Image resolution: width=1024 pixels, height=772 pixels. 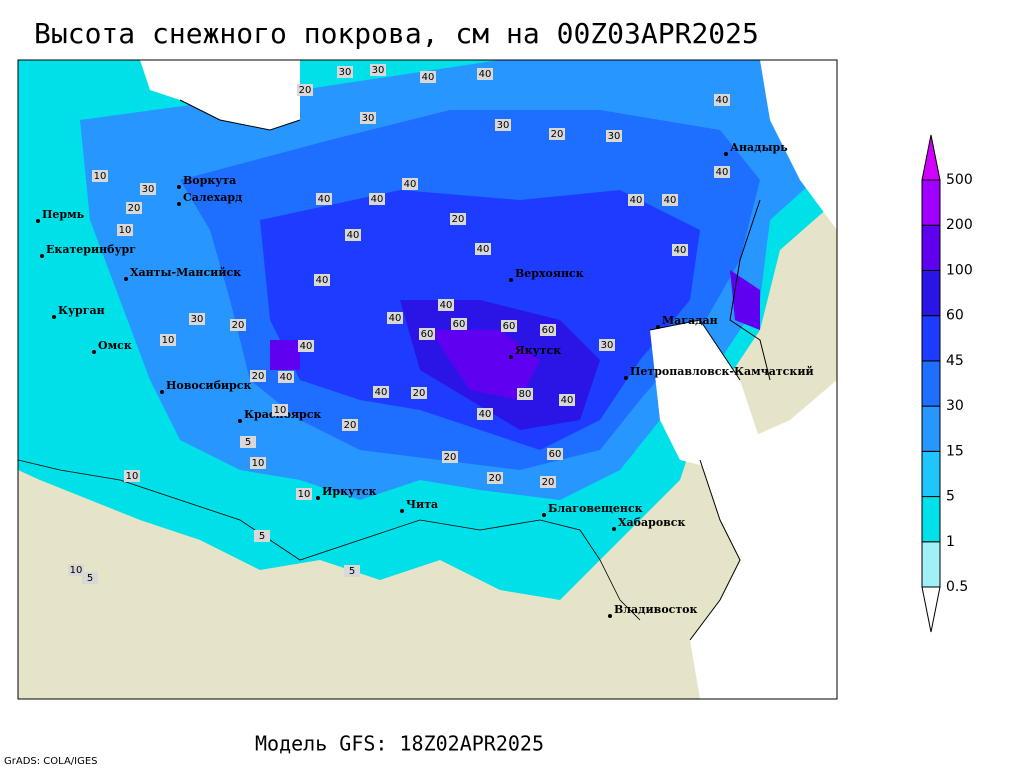 I want to click on city-label: Омск, so click(x=115, y=345).